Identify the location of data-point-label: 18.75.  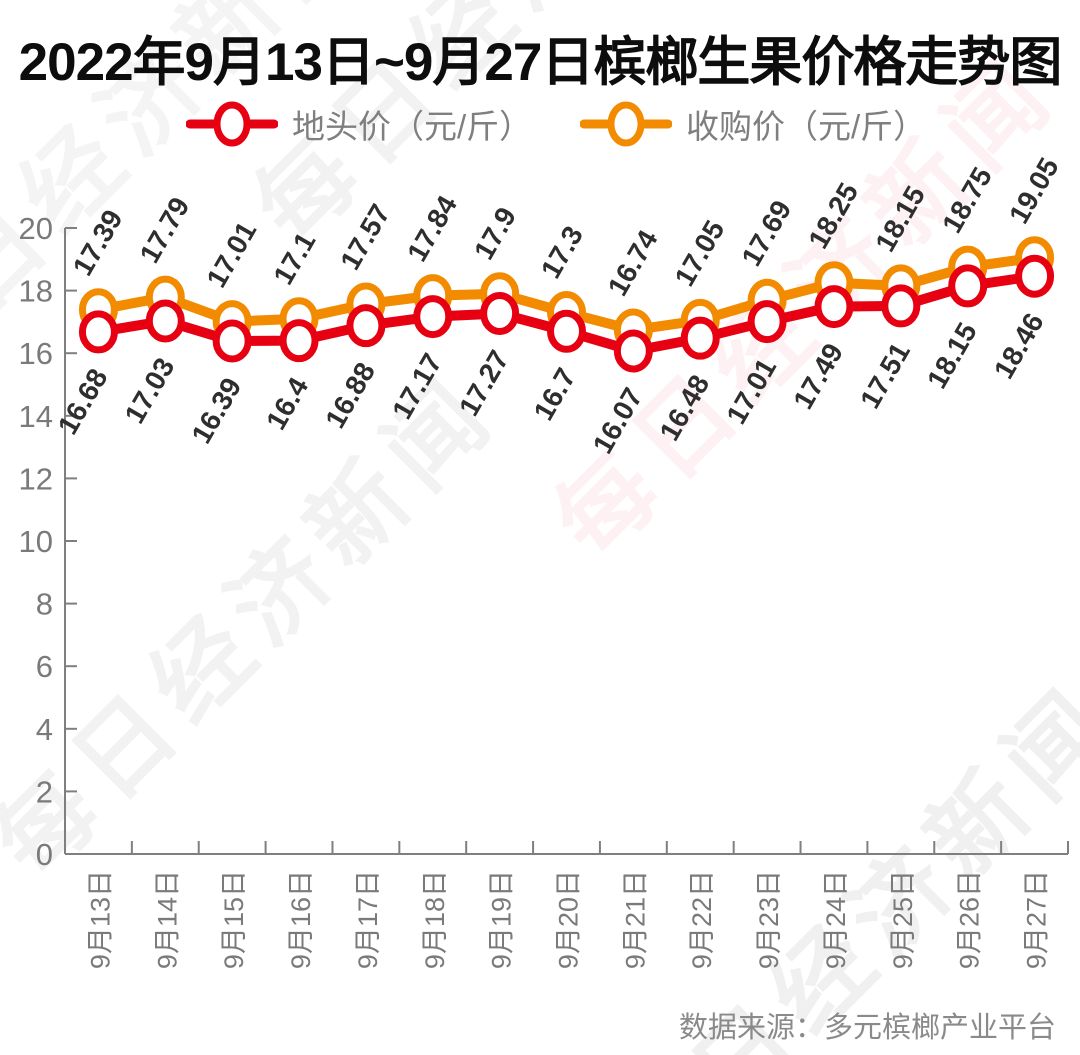
(967, 200).